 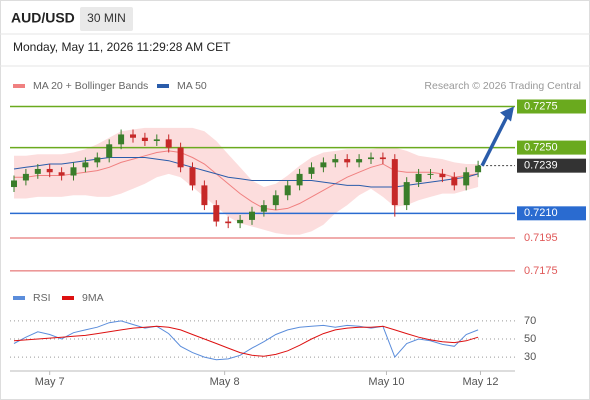 What do you see at coordinates (541, 238) in the screenshot?
I see `level-label: 0.7195` at bounding box center [541, 238].